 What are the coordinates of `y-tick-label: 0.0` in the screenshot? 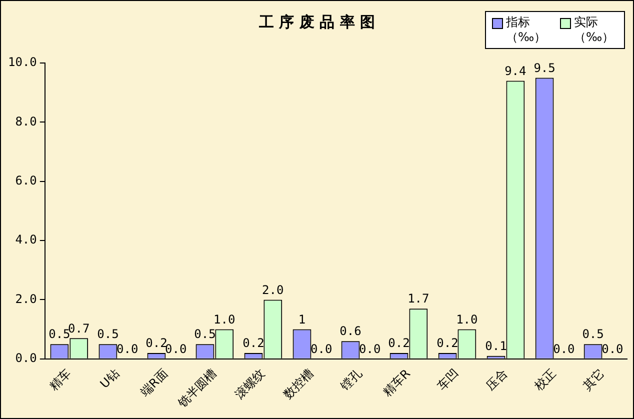 It's located at (26, 358).